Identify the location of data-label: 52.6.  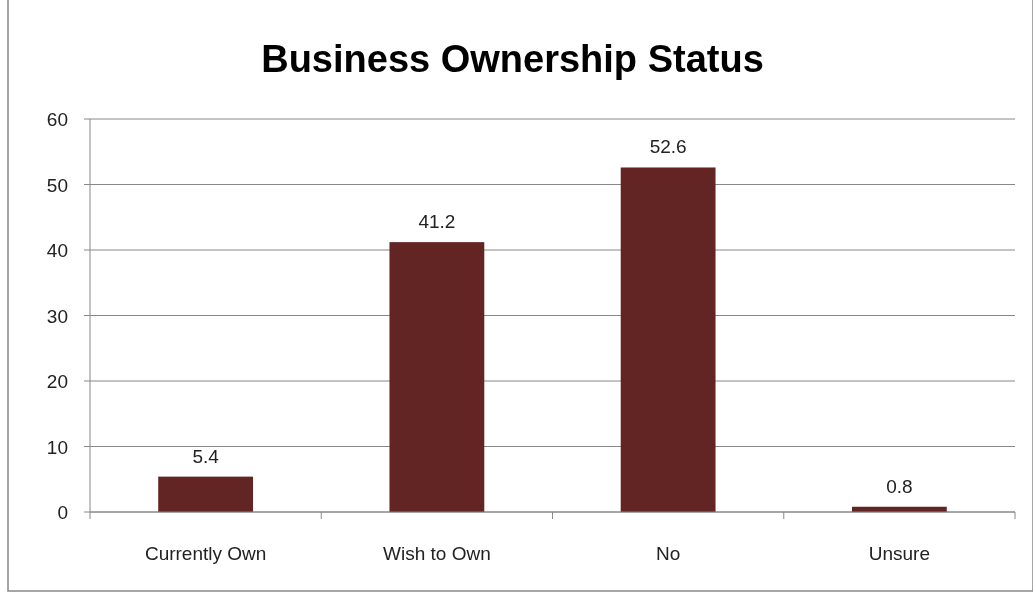
(668, 147).